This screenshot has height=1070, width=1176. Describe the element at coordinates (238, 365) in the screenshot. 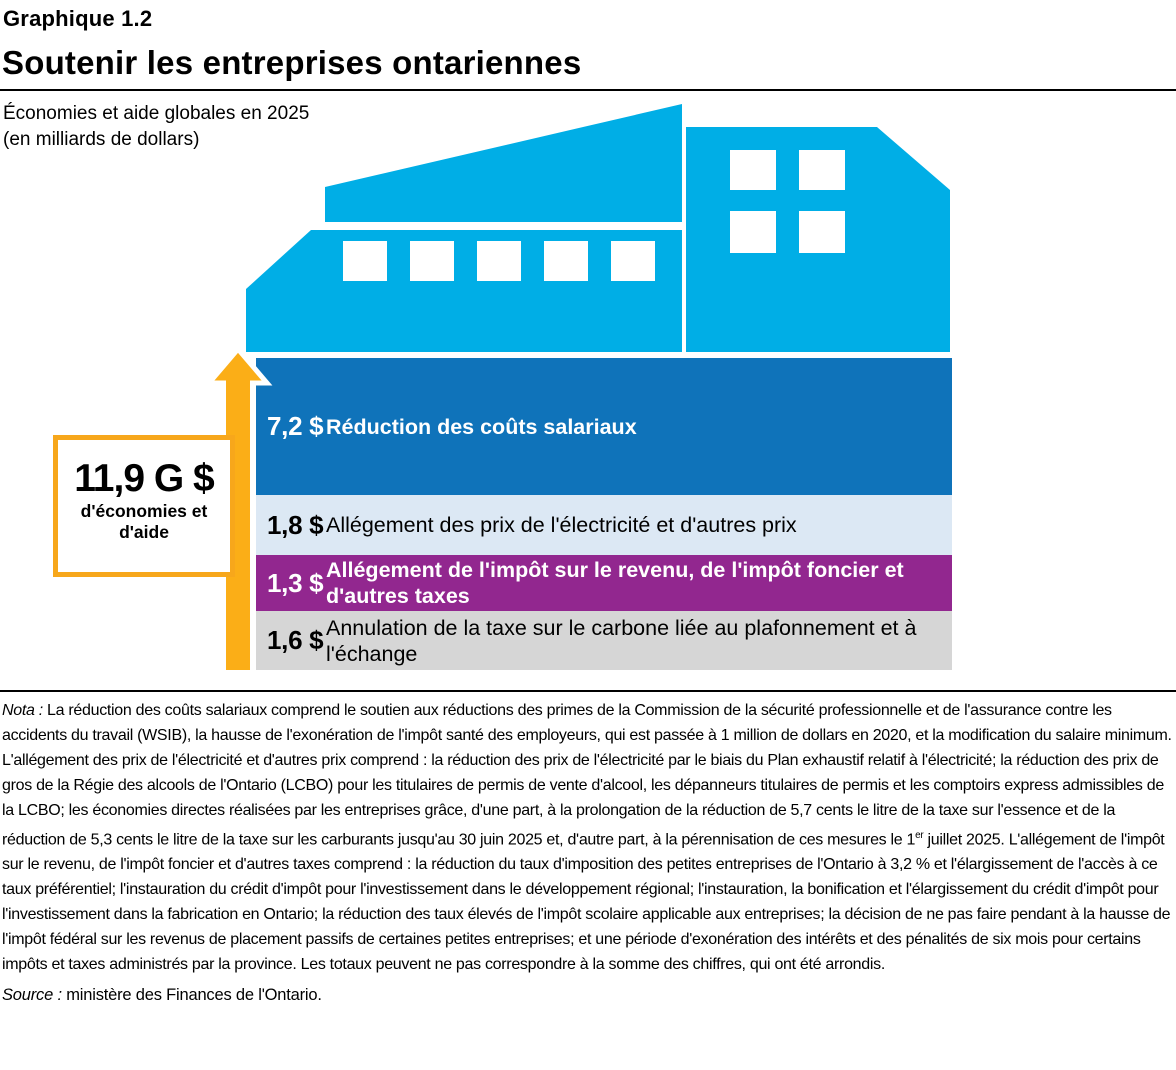

I see `arrow-head` at that location.